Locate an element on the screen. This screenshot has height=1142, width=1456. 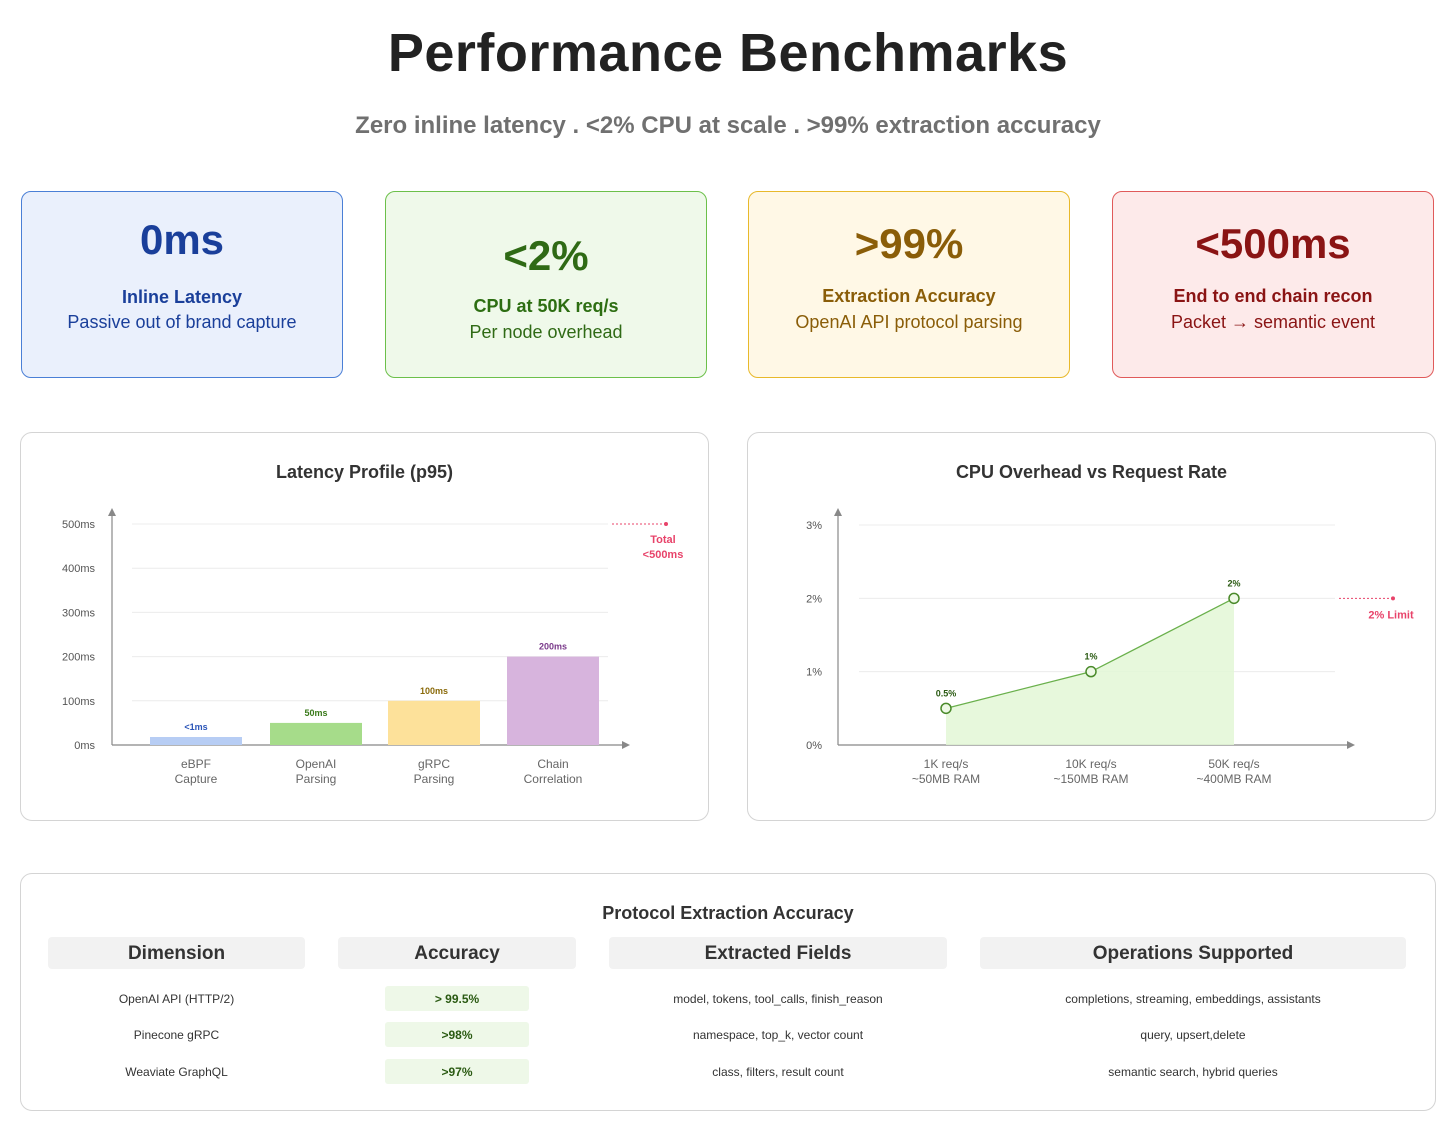
y-tick-label: 1% is located at coordinates (814, 673).